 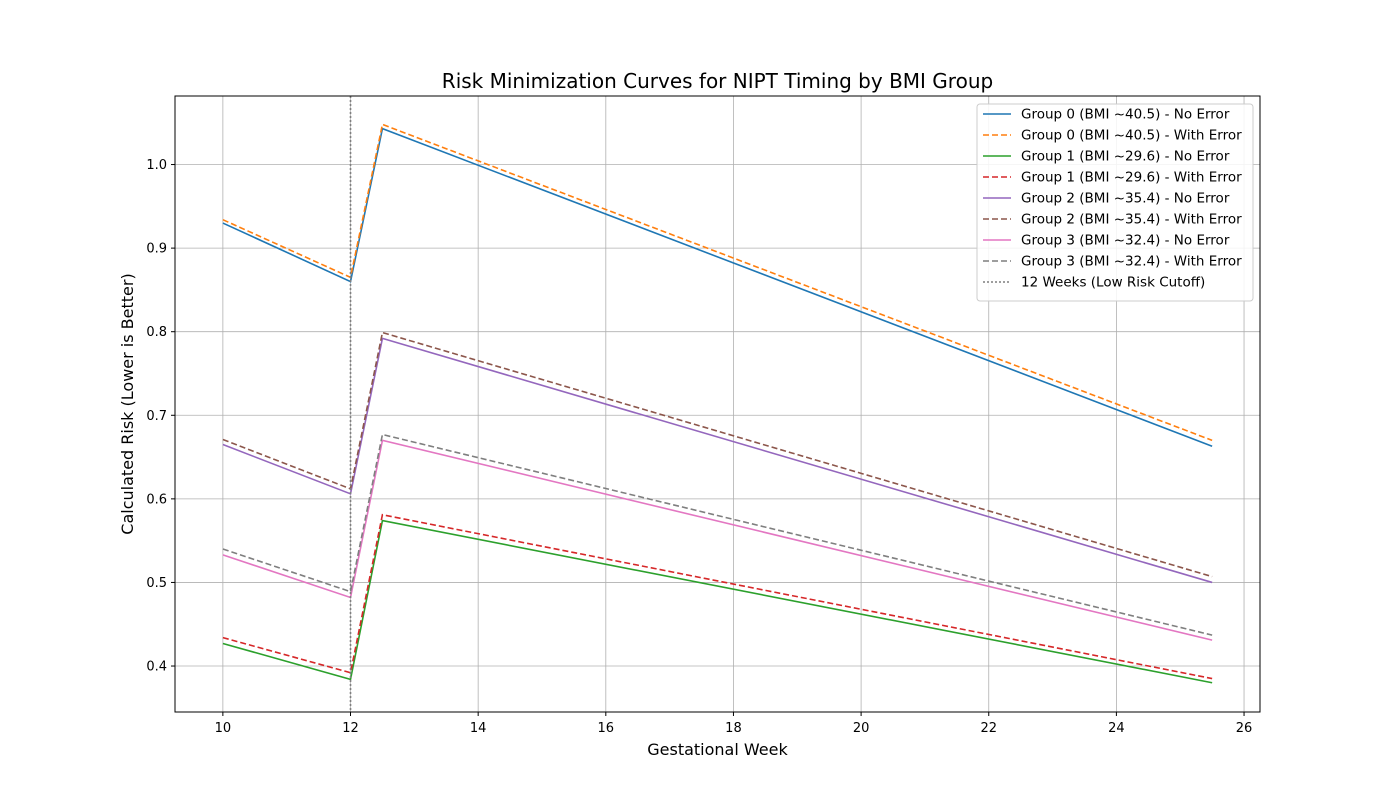 What do you see at coordinates (1116, 728) in the screenshot?
I see `x-tick-label: 24` at bounding box center [1116, 728].